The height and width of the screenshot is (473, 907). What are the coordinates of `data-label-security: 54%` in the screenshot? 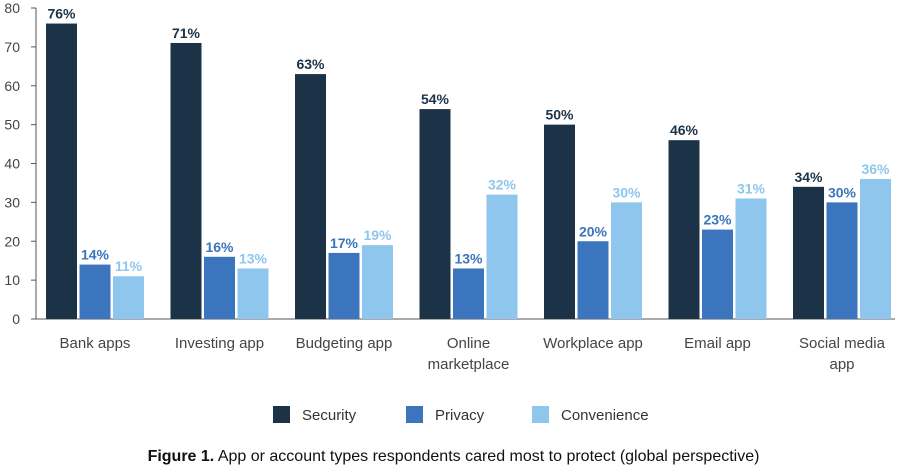 It's located at (435, 99).